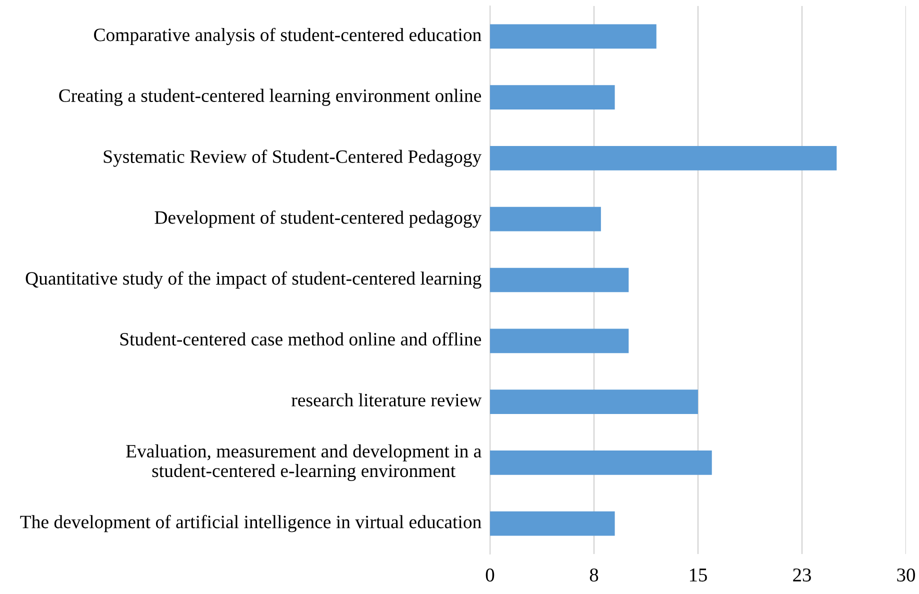  What do you see at coordinates (254, 280) in the screenshot?
I see `y-tick-label: Quantitative study of the impact of student-centered learning` at bounding box center [254, 280].